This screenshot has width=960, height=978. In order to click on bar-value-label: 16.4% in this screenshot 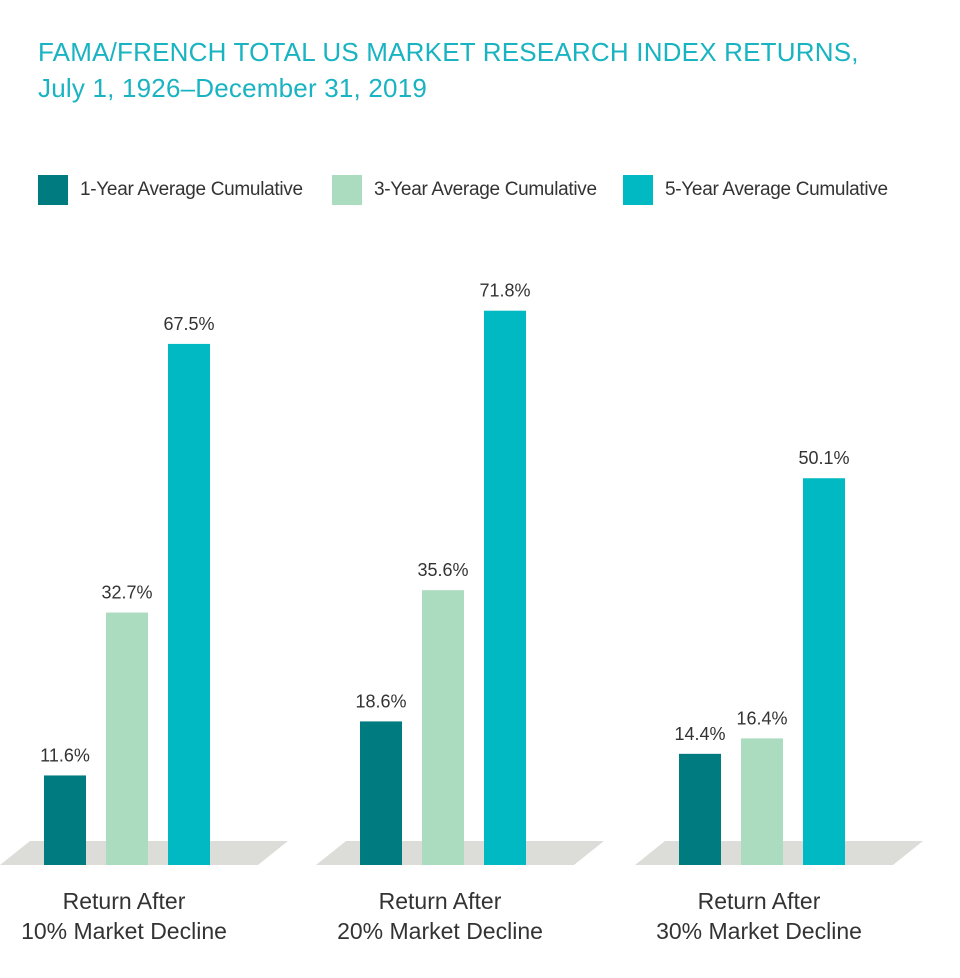, I will do `click(761, 718)`.